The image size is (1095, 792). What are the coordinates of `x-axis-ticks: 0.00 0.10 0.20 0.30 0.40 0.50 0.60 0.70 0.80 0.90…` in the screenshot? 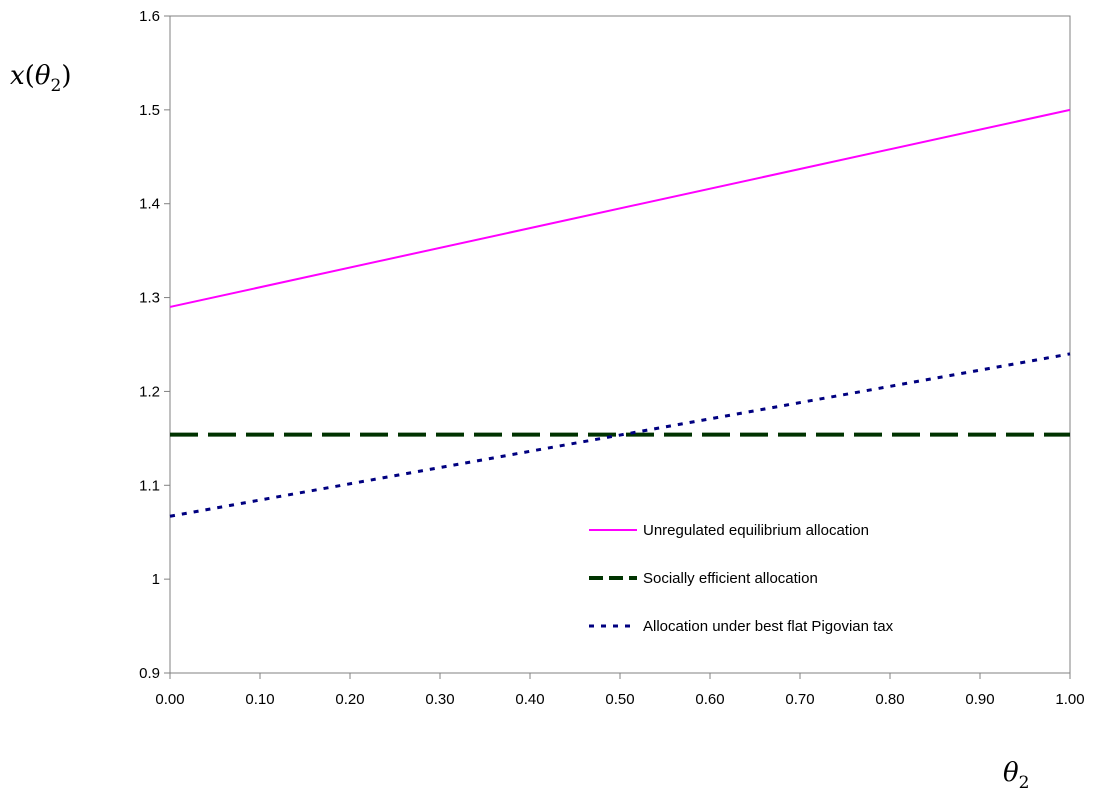 It's located at (620, 690).